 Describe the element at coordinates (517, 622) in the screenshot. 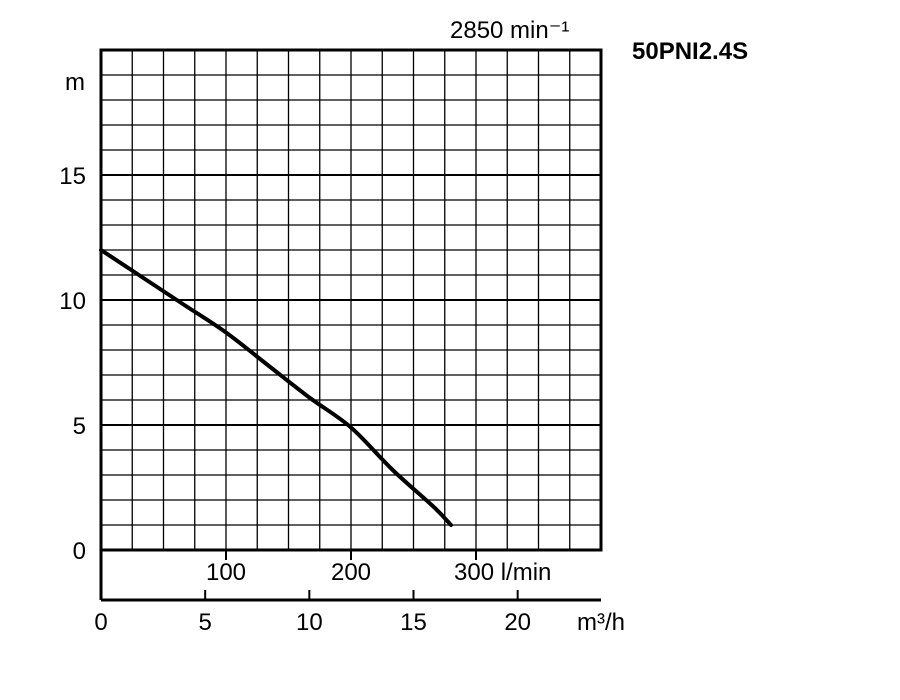

I see `x-tick-label: 20` at that location.